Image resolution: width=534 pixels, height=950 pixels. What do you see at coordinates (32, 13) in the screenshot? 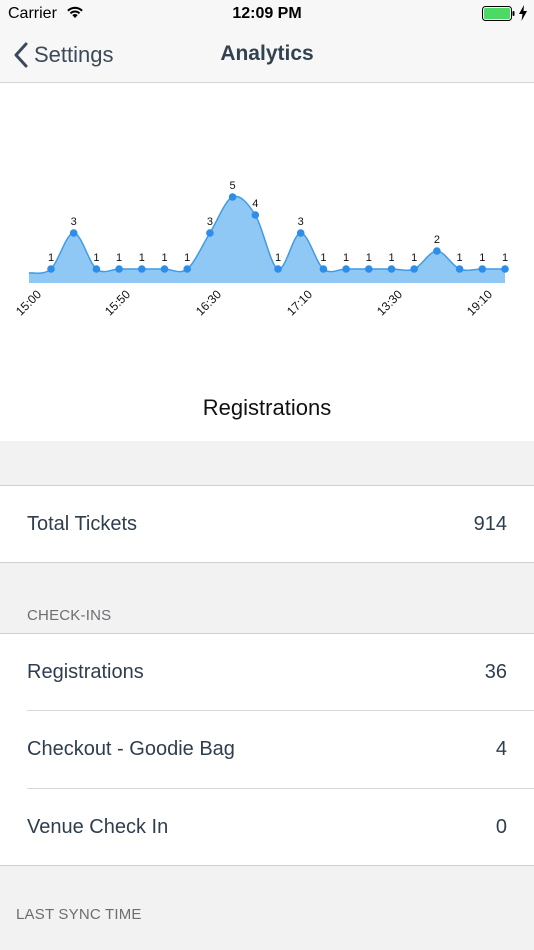
I see `carrier-label: Carrier` at bounding box center [32, 13].